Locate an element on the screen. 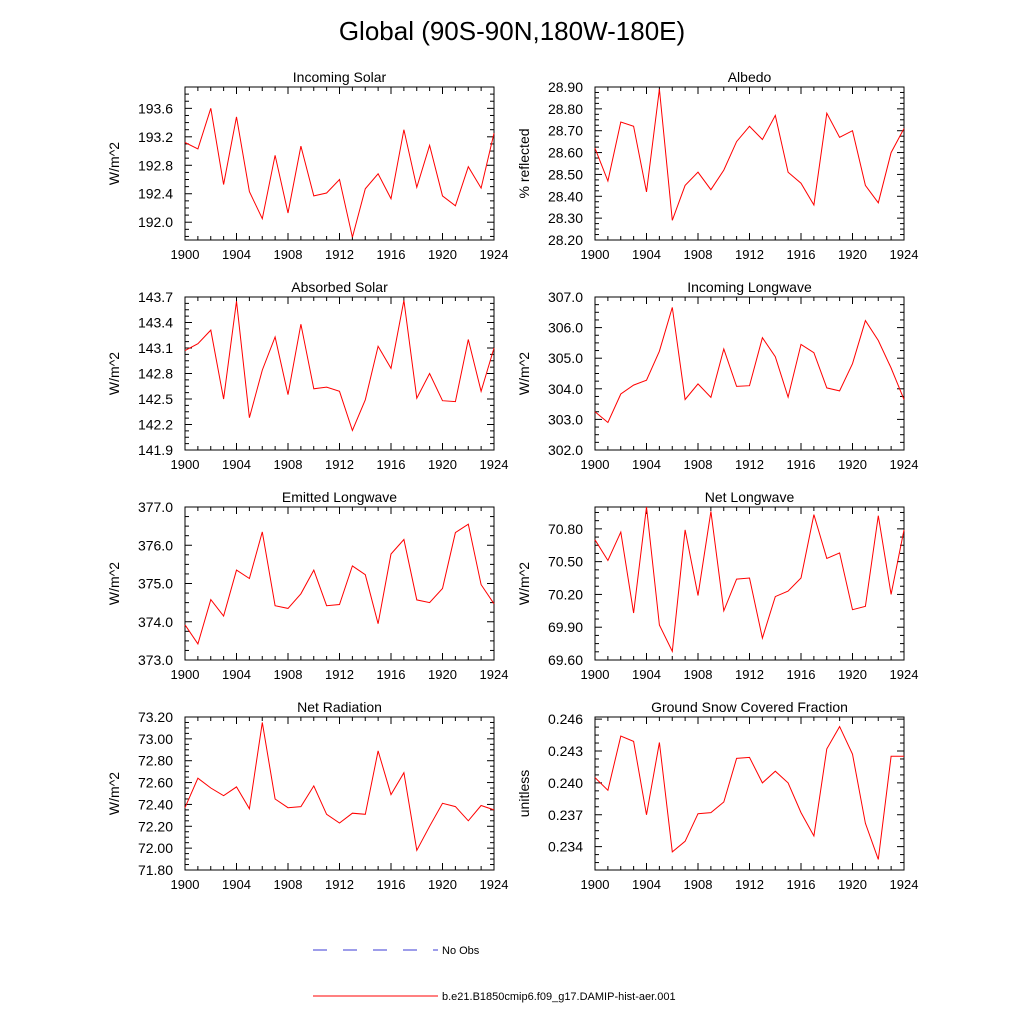 This screenshot has width=1024, height=1024. y-tick-label: 306.0 is located at coordinates (565, 328).